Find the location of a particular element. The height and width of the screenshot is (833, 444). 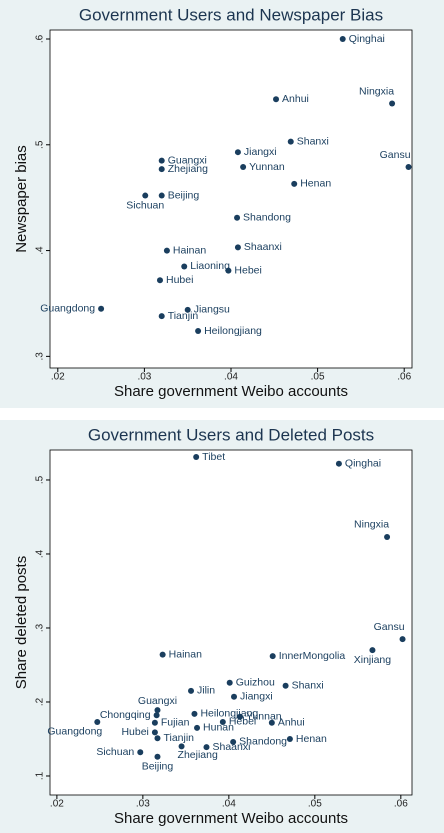

point-label: Tibet is located at coordinates (213, 457).